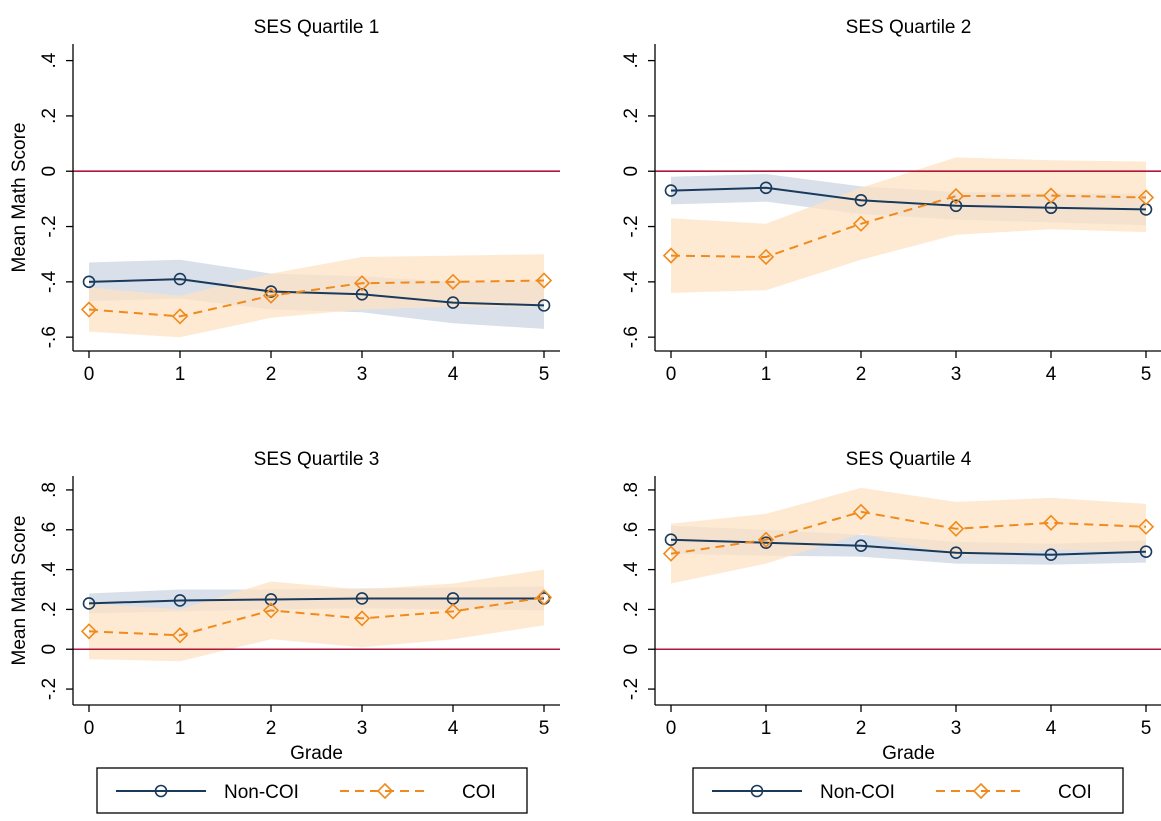 This screenshot has height=821, width=1161. I want to click on legend-right: Non-COI COI, so click(908, 790).